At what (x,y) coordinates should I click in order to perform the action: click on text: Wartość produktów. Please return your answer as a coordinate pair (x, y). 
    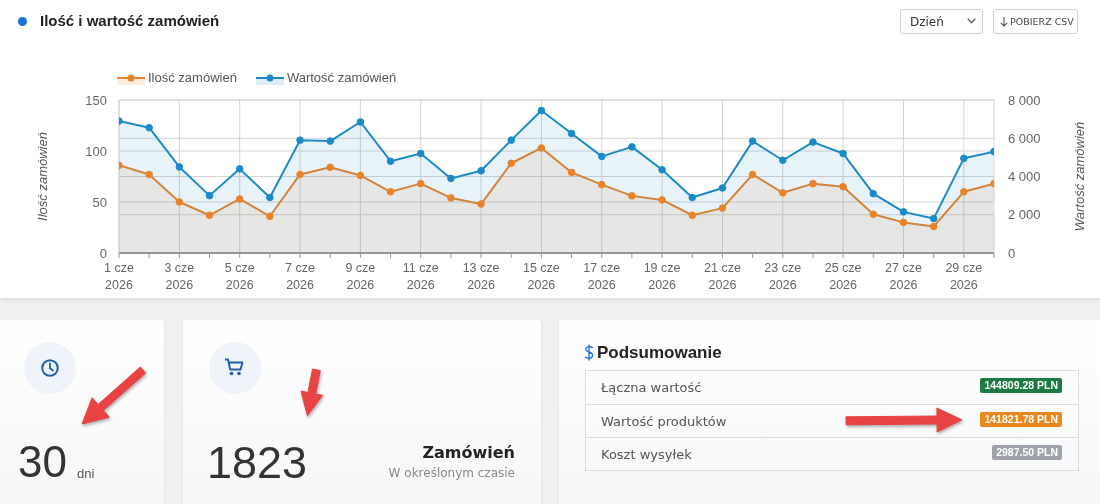
    Looking at the image, I should click on (664, 421).